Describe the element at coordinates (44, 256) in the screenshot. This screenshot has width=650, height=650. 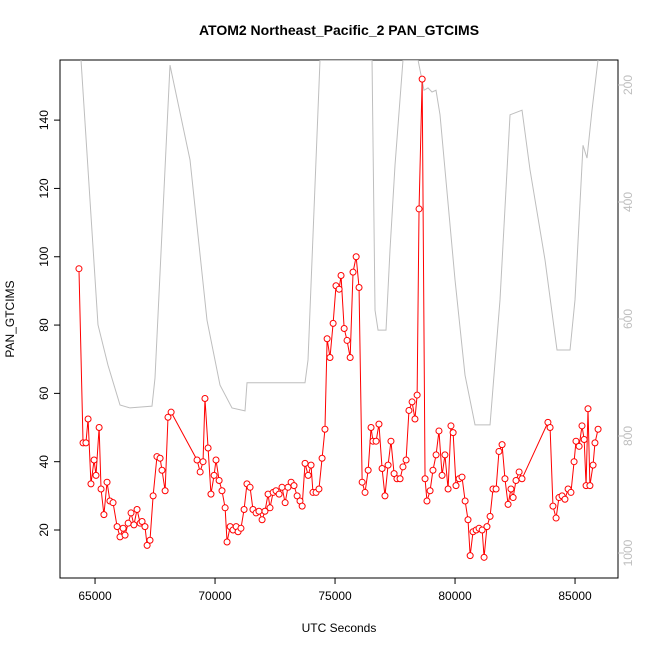
I see `y-tick-label: 100` at that location.